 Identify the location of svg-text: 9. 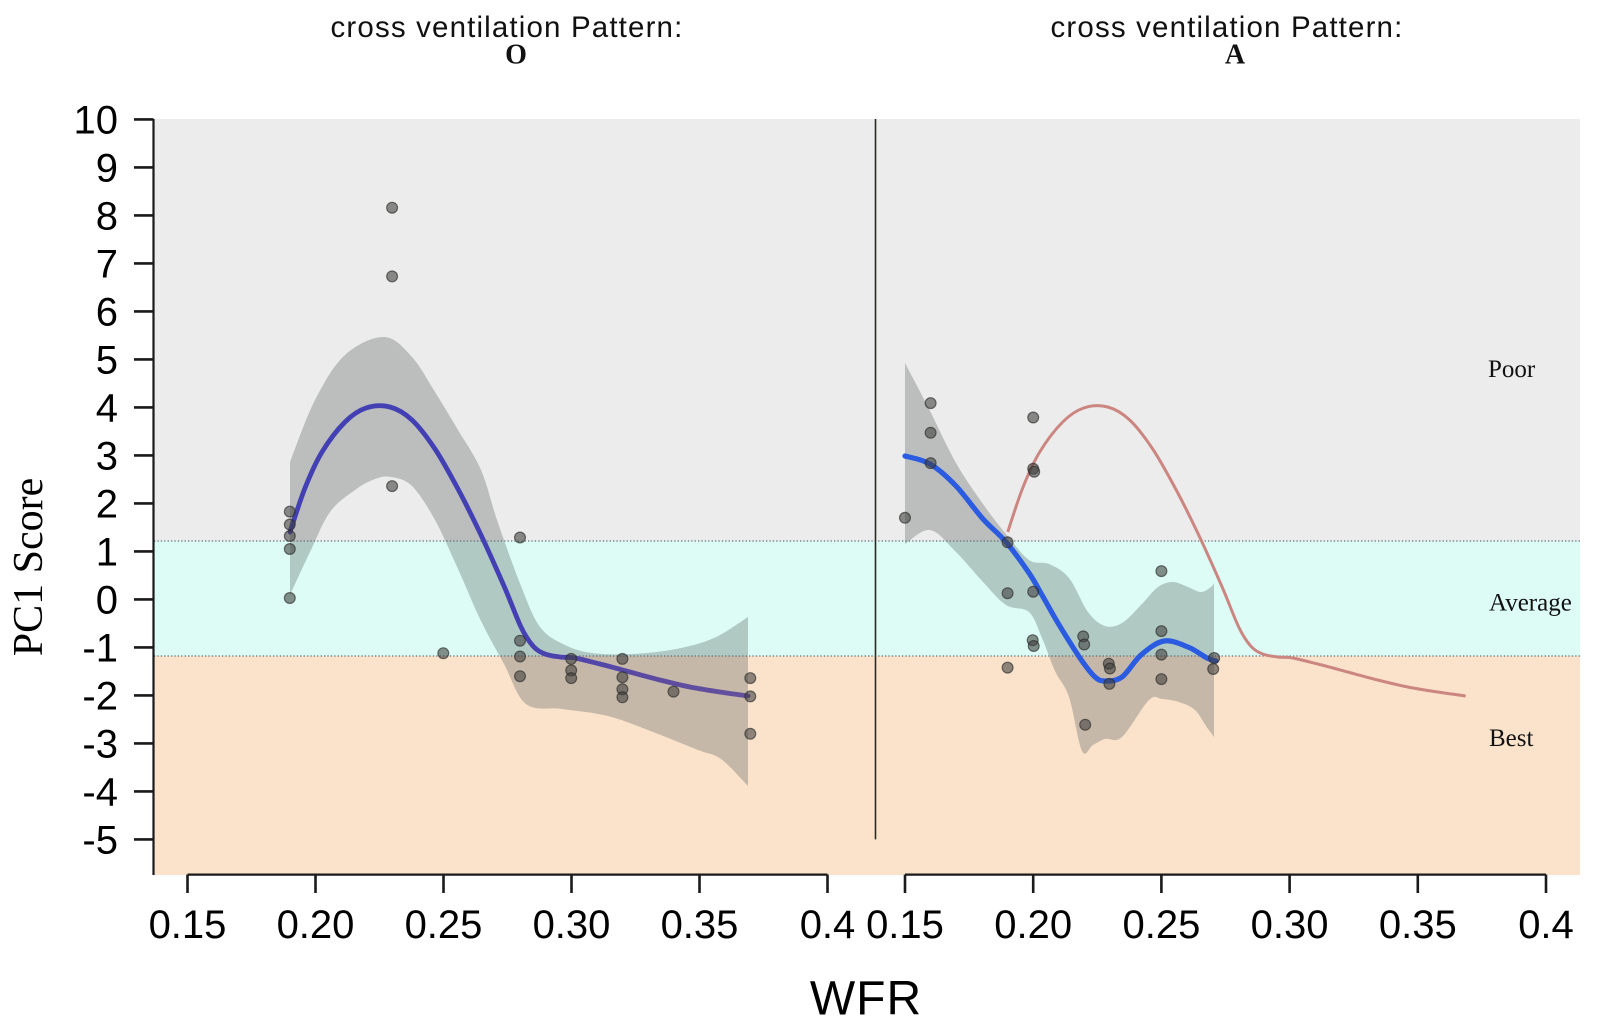
(107, 169).